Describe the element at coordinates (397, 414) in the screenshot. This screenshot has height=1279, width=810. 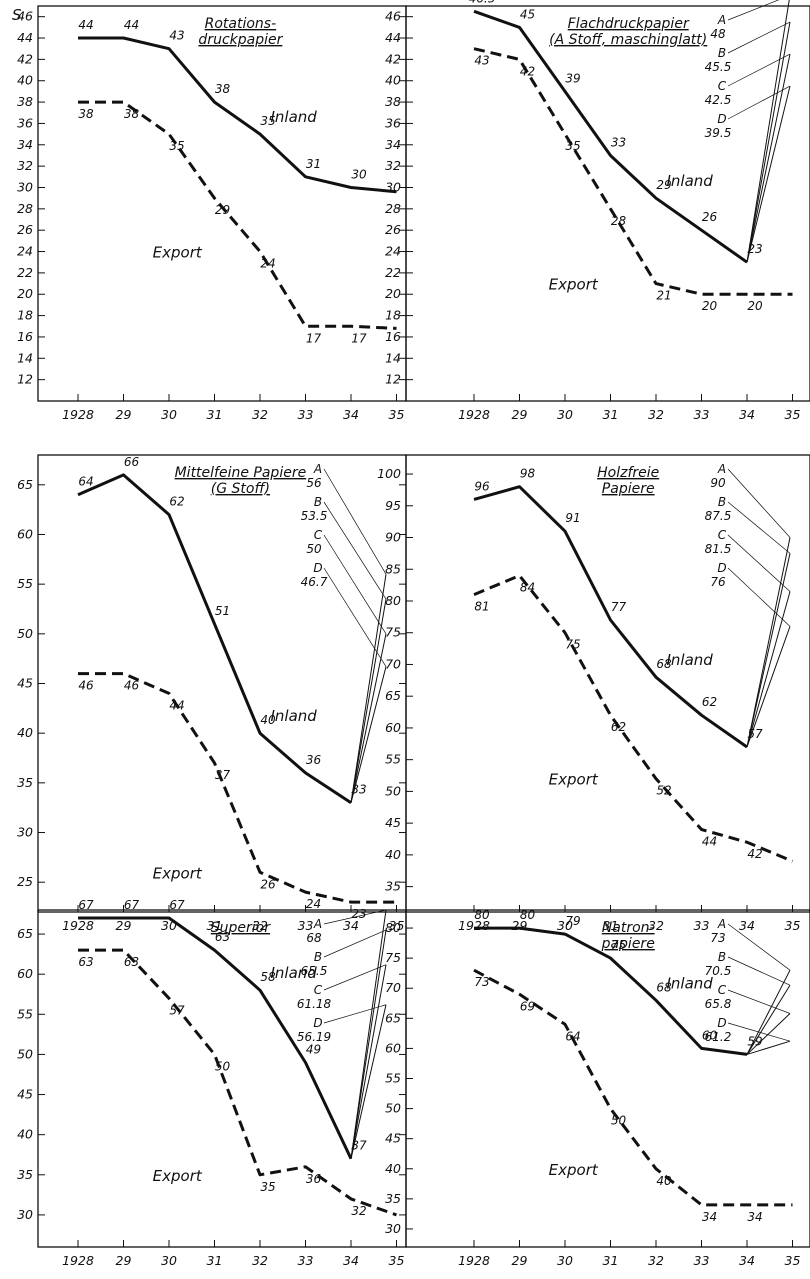
I see `x-tick-label: 35` at that location.